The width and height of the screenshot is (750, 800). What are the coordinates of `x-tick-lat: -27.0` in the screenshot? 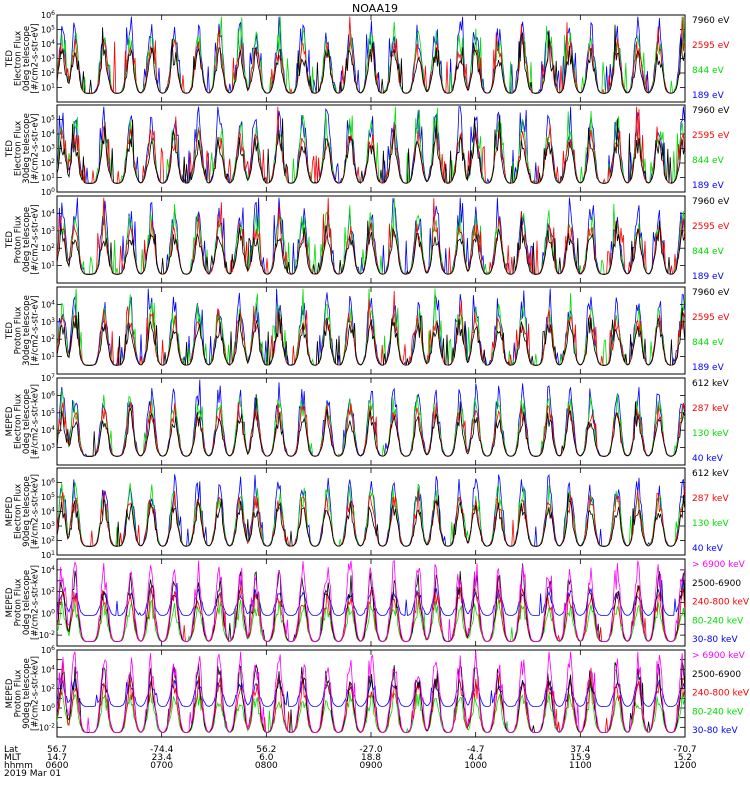 It's located at (371, 750).